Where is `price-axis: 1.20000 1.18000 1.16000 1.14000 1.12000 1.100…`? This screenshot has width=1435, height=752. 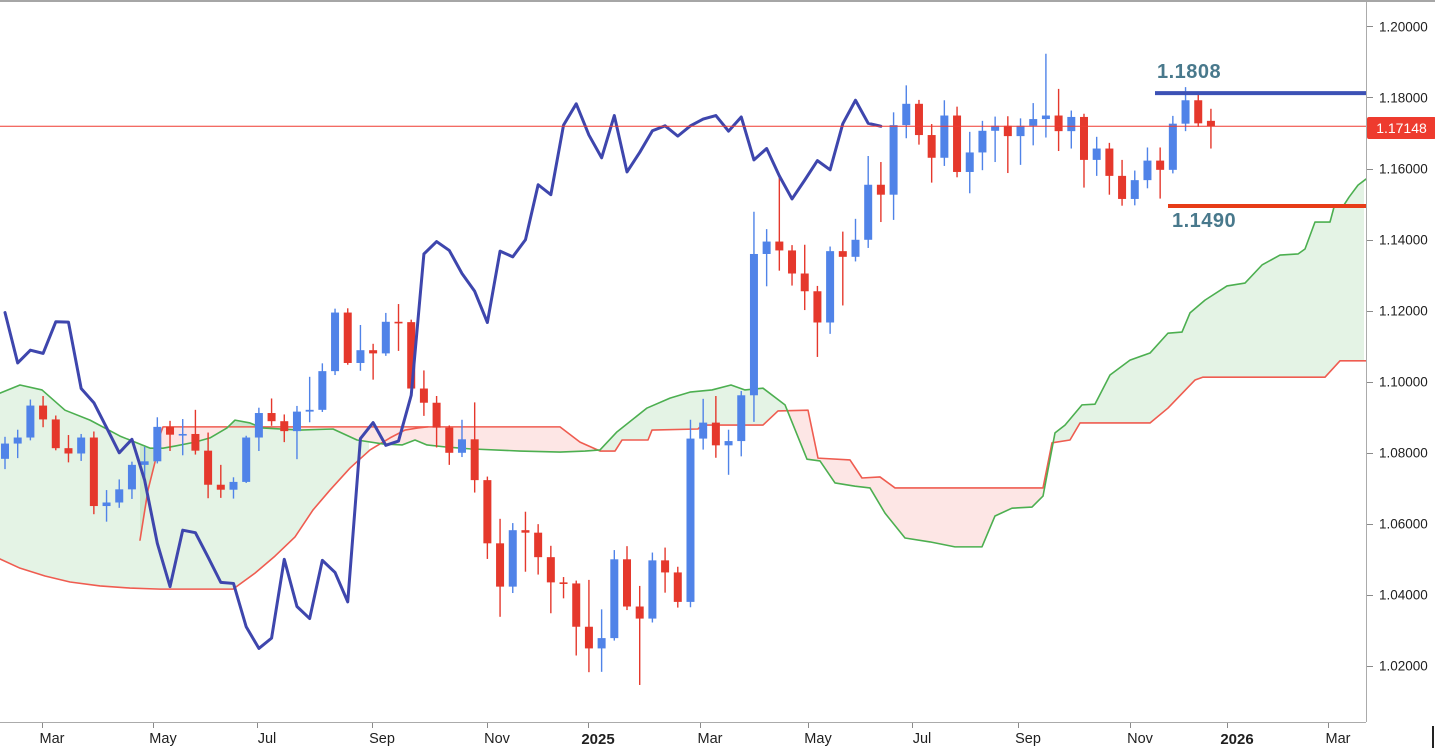 price-axis: 1.20000 1.18000 1.16000 1.14000 1.12000 1.100… is located at coordinates (1400, 362).